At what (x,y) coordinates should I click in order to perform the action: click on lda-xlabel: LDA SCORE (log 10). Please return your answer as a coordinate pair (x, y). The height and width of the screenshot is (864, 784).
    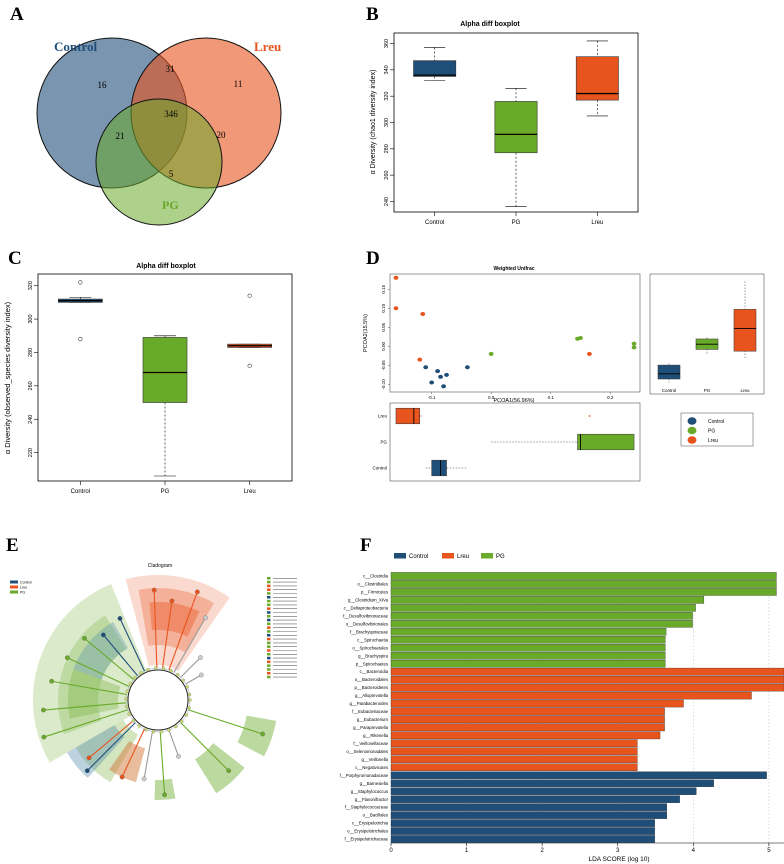
    Looking at the image, I should click on (618, 859).